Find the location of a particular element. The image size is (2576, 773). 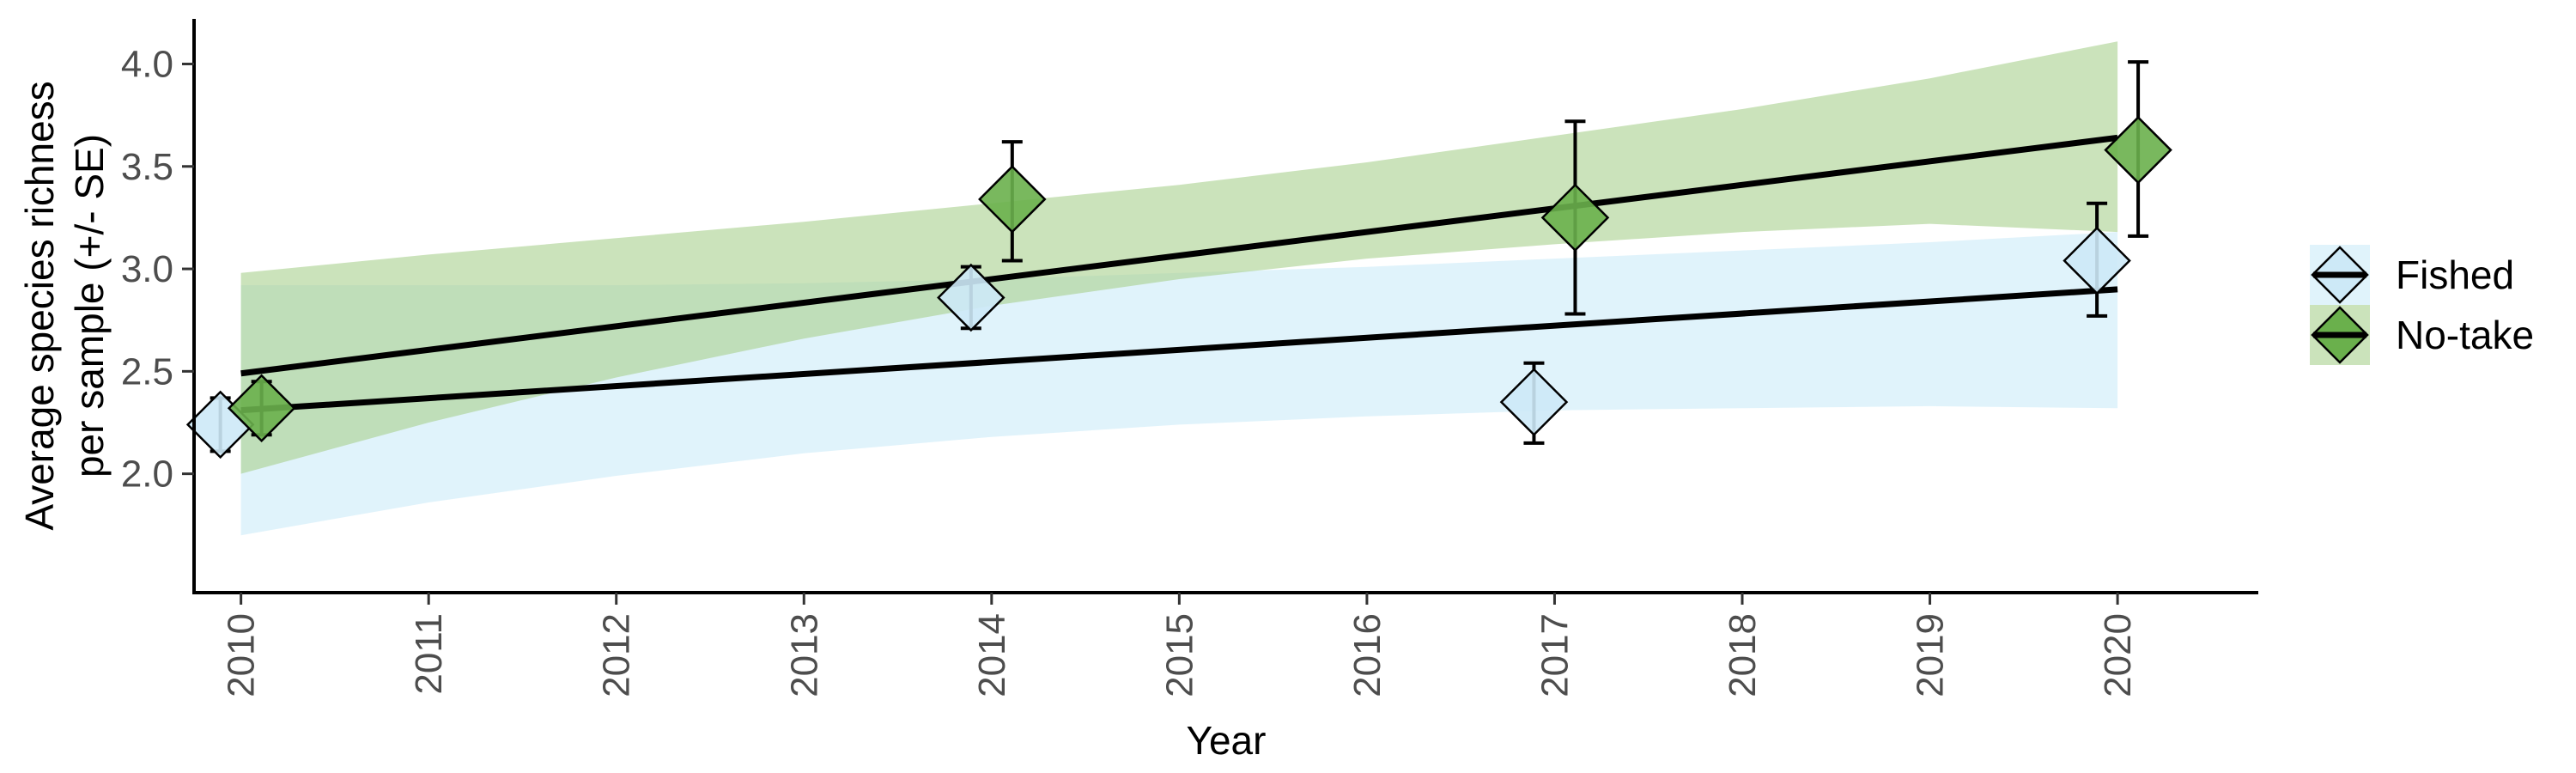

x-tick-label: 2019 is located at coordinates (1931, 655).